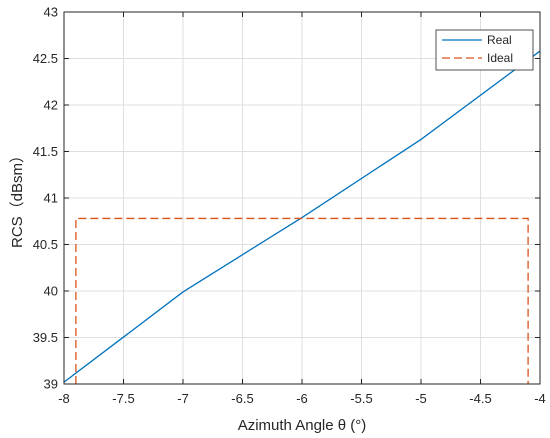 The image size is (550, 438). What do you see at coordinates (17, 198) in the screenshot?
I see `y-axis-label: RCS（dBsm）` at bounding box center [17, 198].